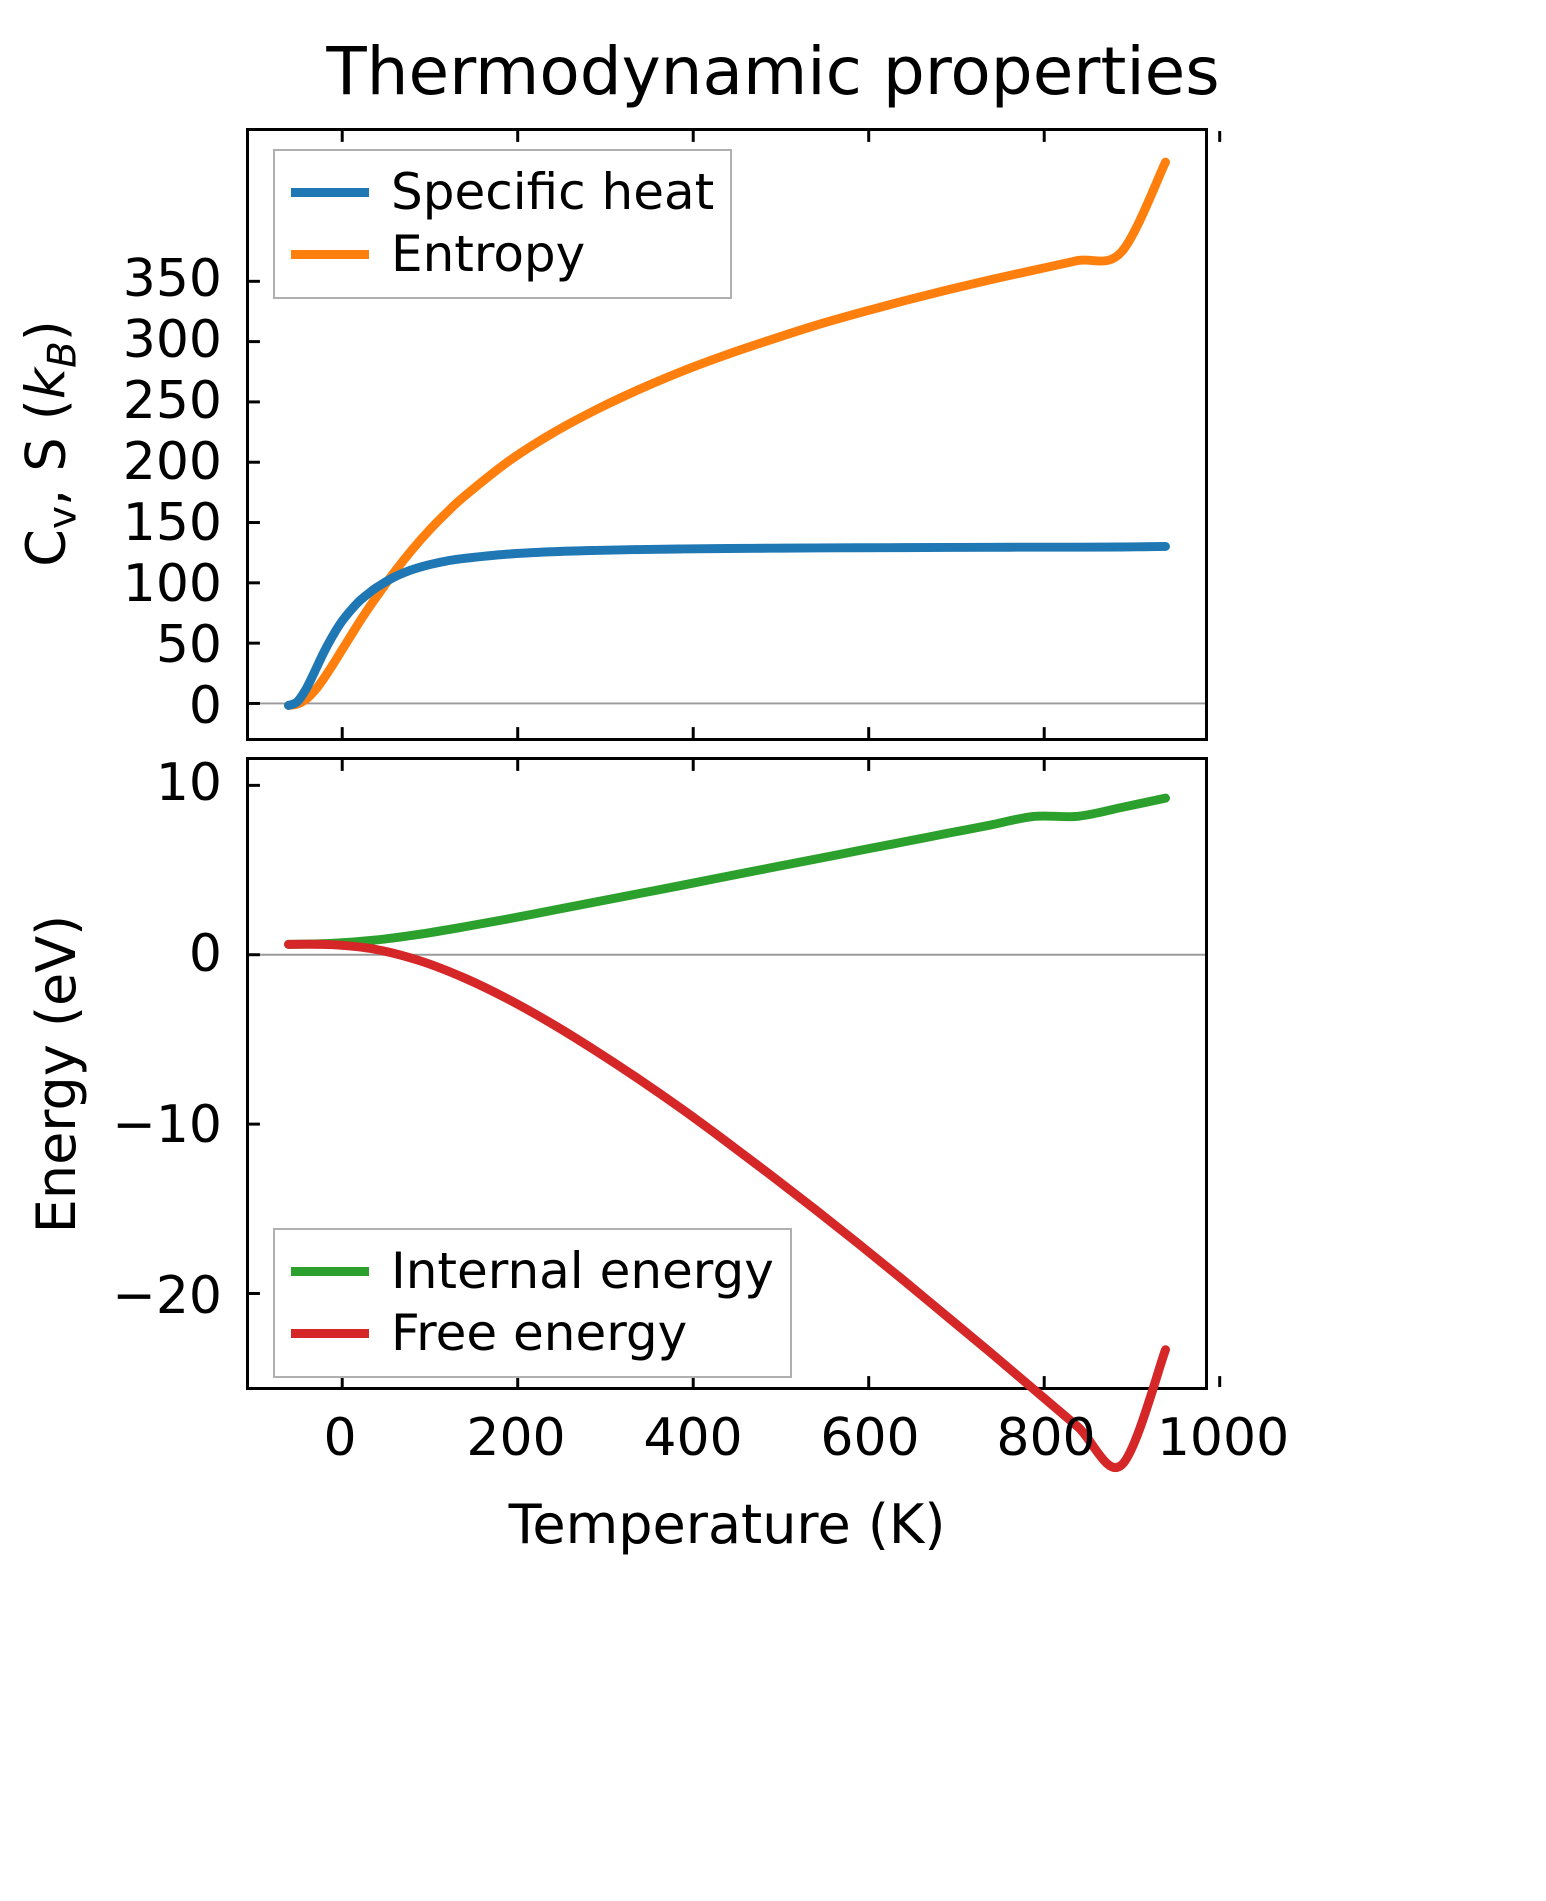 This screenshot has height=1901, width=1546. What do you see at coordinates (582, 1271) in the screenshot?
I see `legend-label-internal-energy: Internal energy` at bounding box center [582, 1271].